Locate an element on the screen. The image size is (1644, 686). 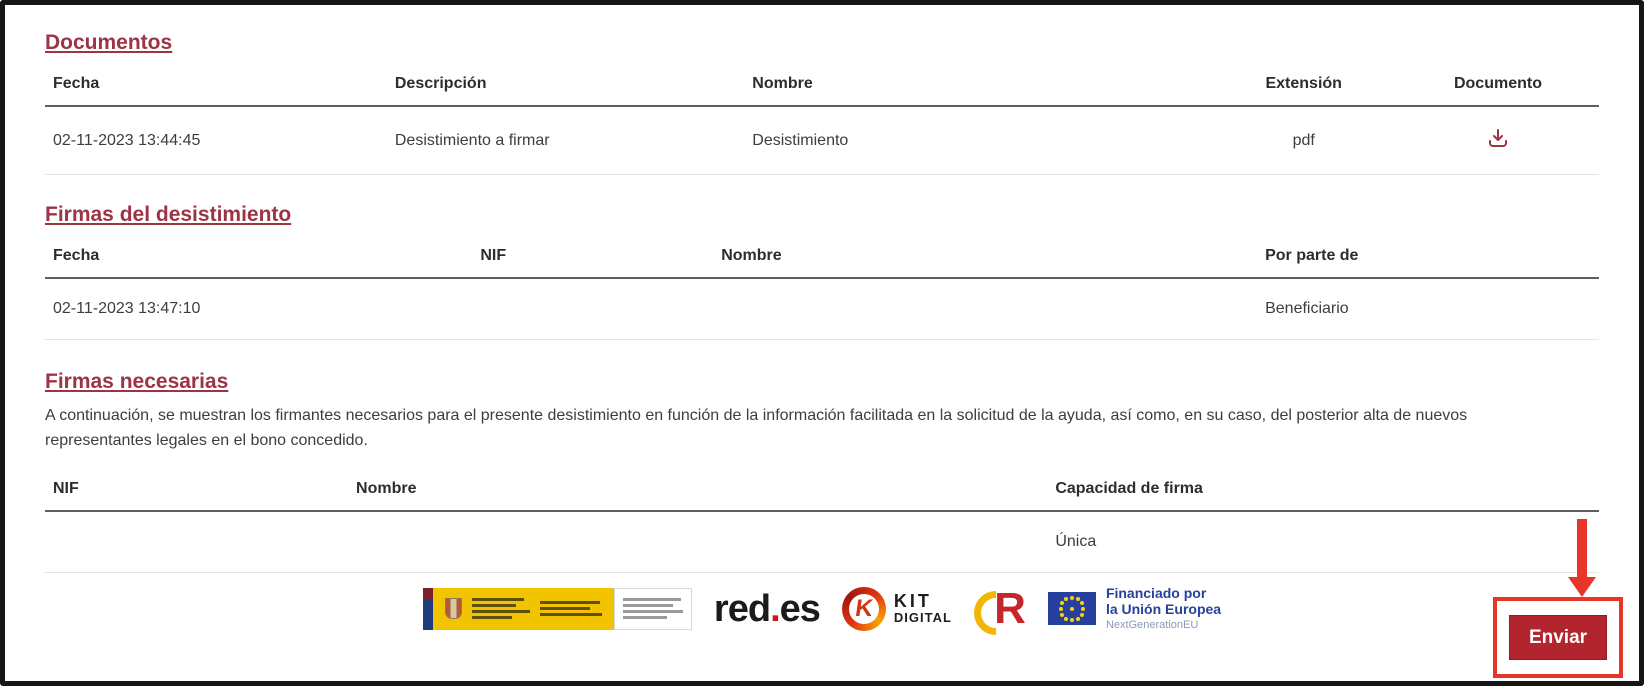
gobierno-espana-logo is located at coordinates (557, 608).